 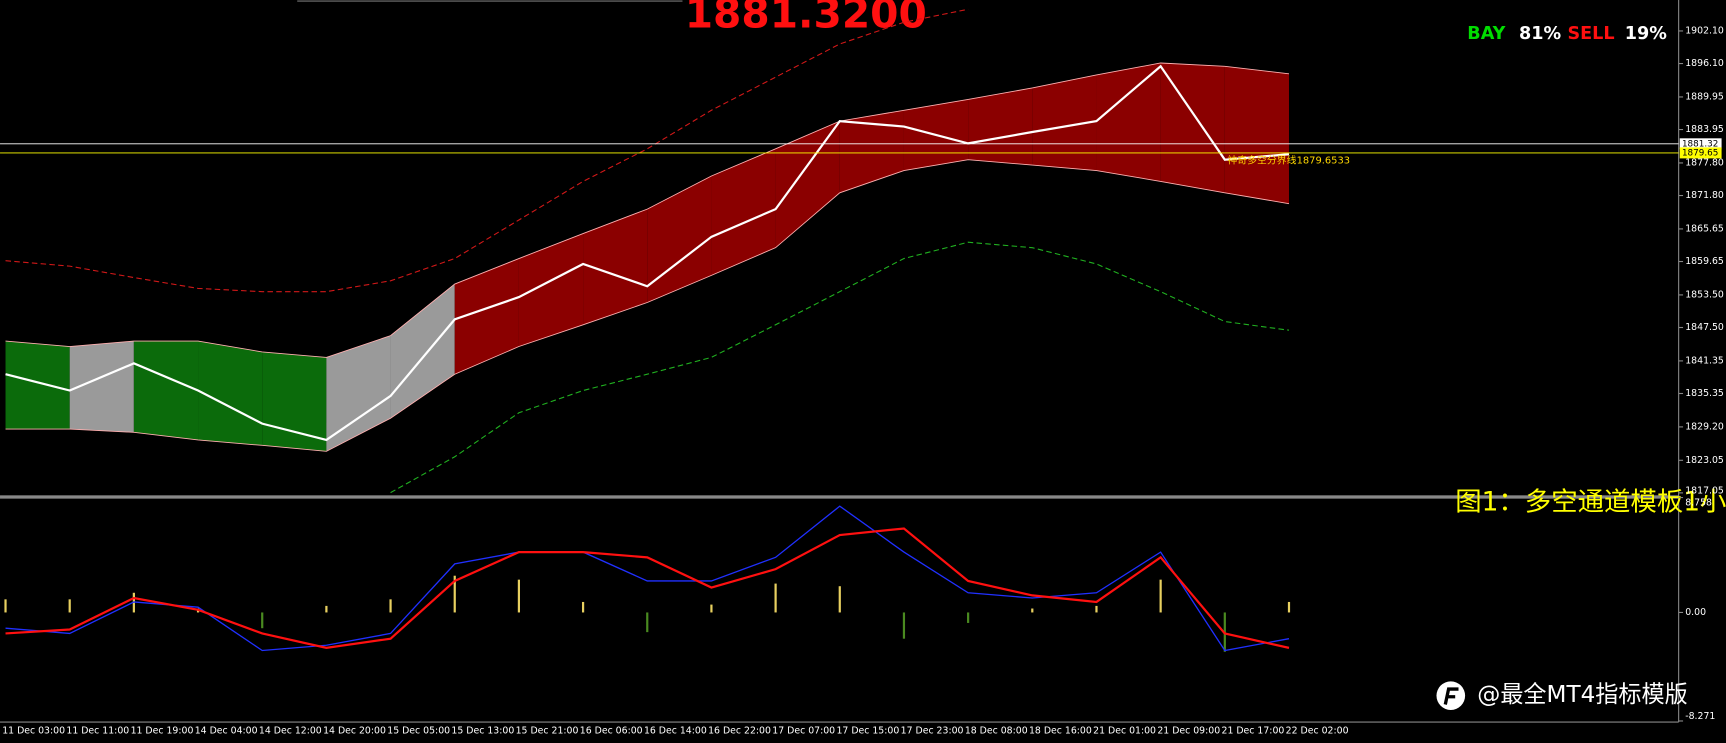 What do you see at coordinates (1540, 34) in the screenshot?
I see `sentiment-label: 81%` at bounding box center [1540, 34].